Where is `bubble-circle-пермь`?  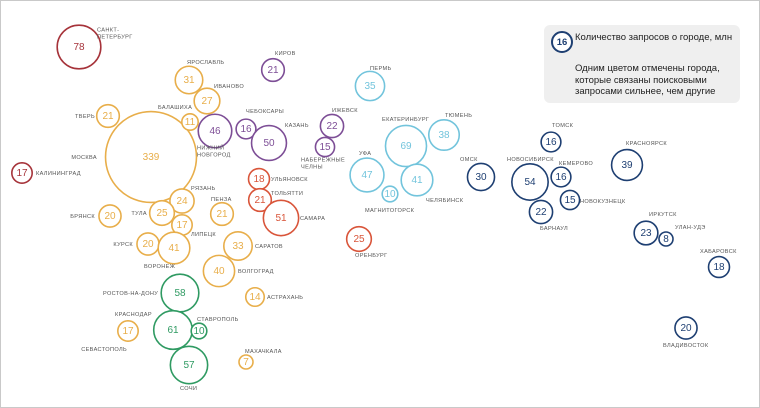 bubble-circle-пермь is located at coordinates (370, 86).